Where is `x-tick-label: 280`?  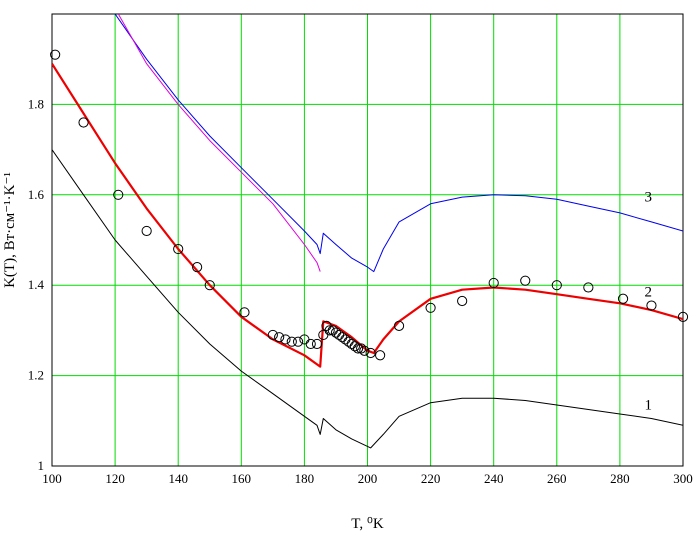 x-tick-label: 280 is located at coordinates (620, 478).